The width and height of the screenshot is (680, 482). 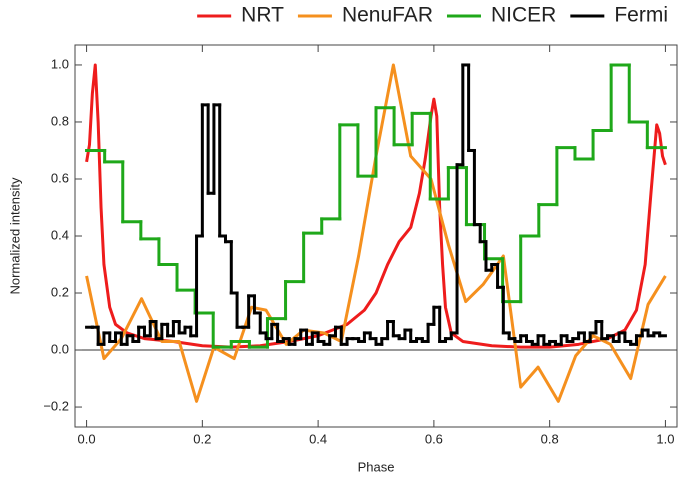 What do you see at coordinates (665, 438) in the screenshot?
I see `x-tick-label: 1.0` at bounding box center [665, 438].